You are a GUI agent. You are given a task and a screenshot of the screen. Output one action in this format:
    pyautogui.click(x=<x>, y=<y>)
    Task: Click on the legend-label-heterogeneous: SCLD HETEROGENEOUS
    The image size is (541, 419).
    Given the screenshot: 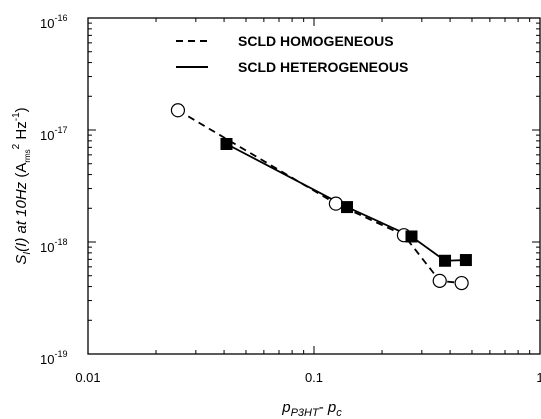 What is the action you would take?
    pyautogui.click(x=323, y=67)
    